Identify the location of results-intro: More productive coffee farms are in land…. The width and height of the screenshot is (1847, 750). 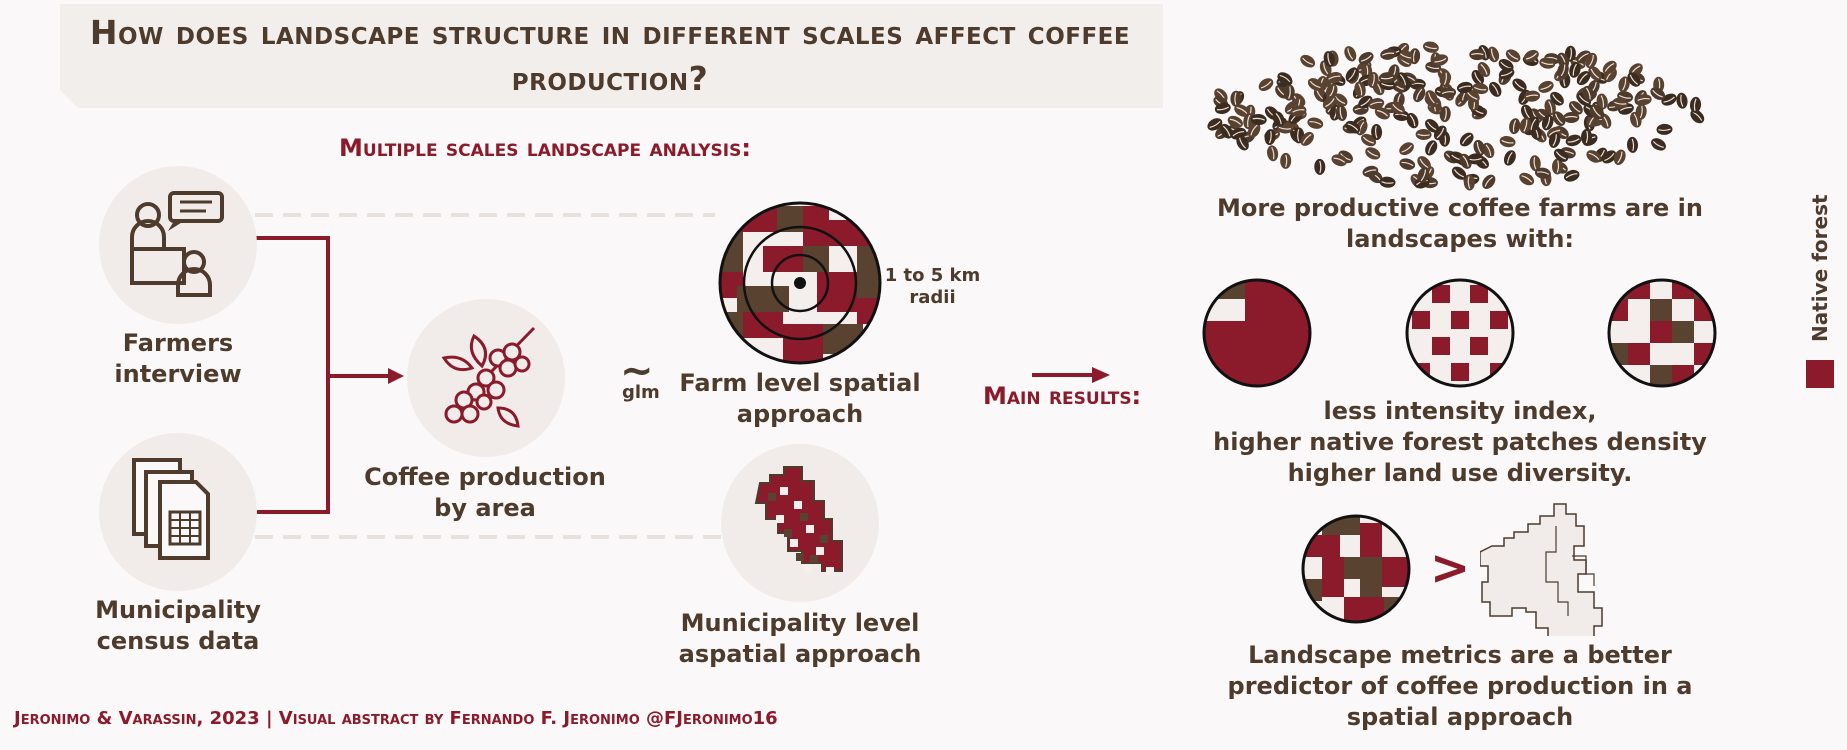
(1460, 223).